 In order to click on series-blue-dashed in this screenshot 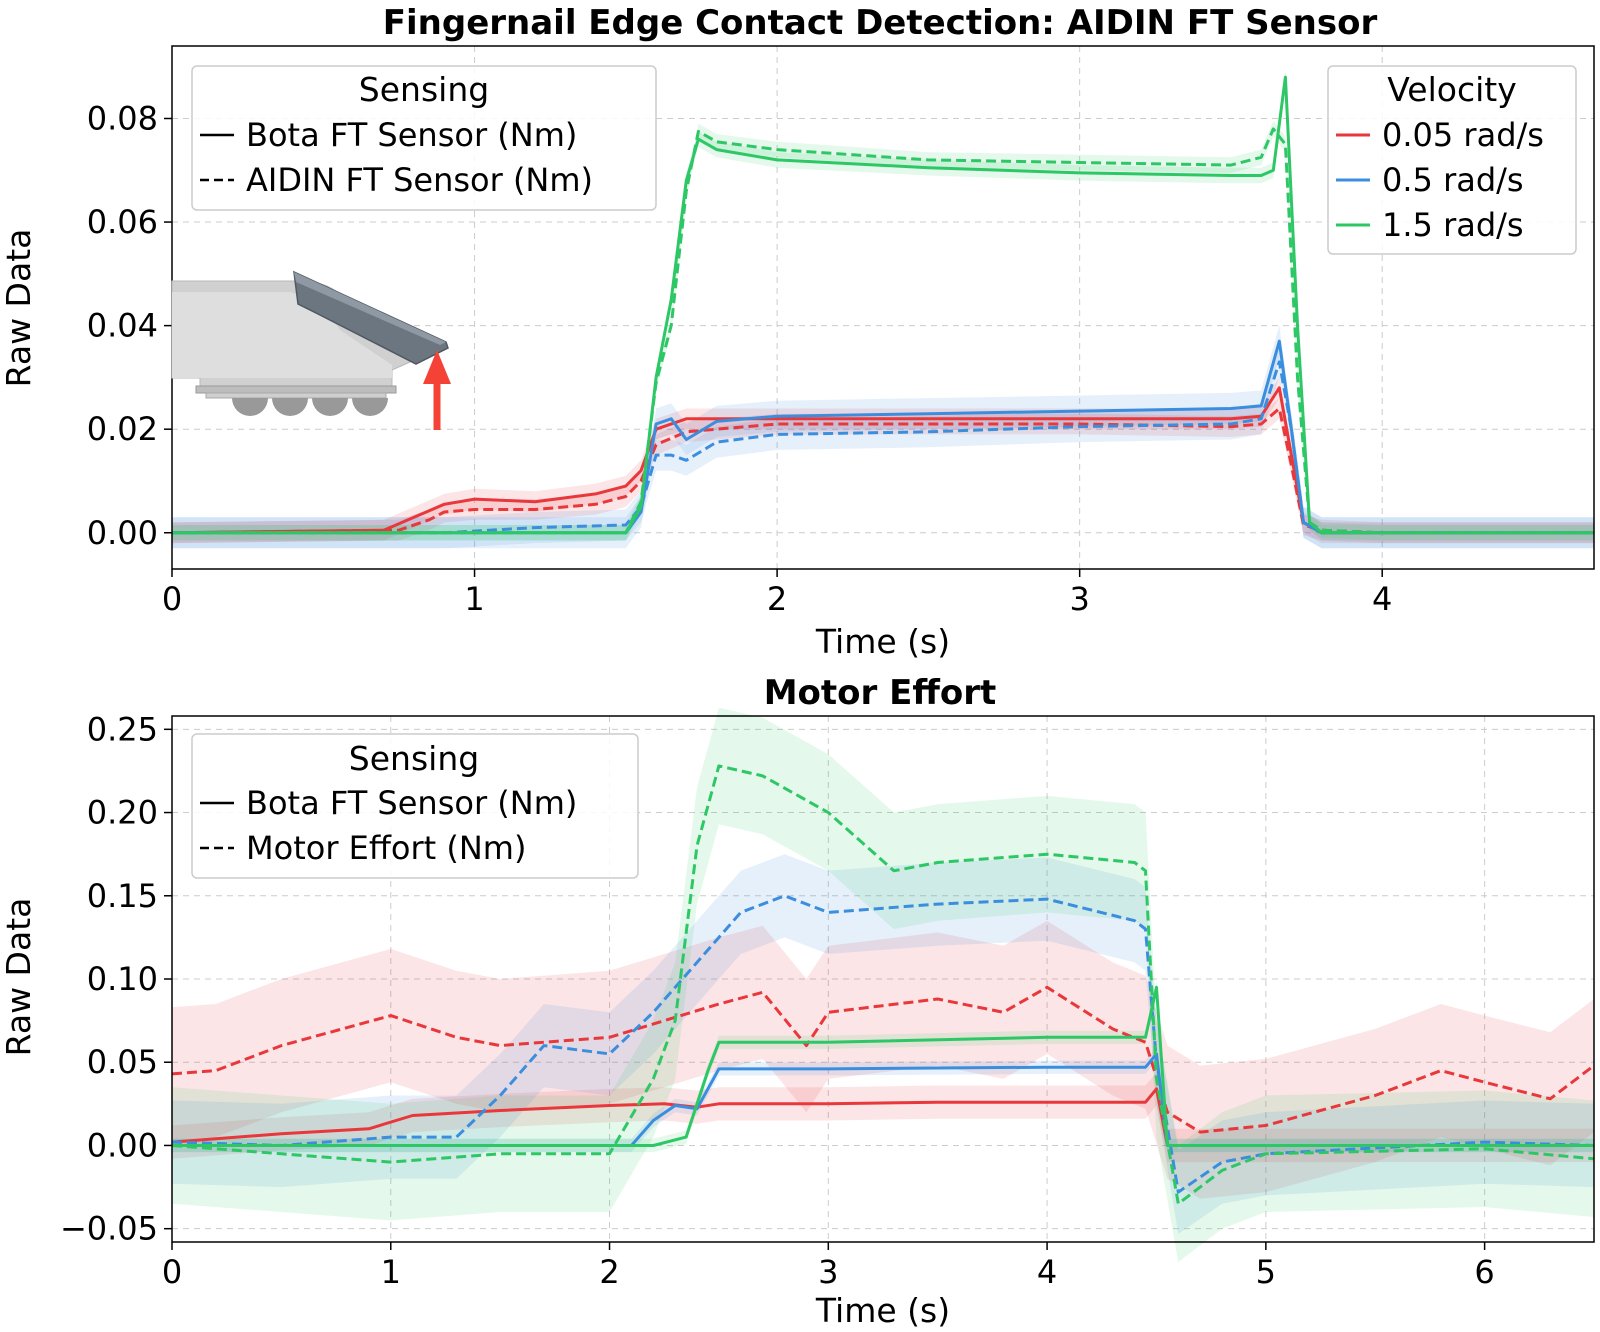, I will do `click(883, 447)`.